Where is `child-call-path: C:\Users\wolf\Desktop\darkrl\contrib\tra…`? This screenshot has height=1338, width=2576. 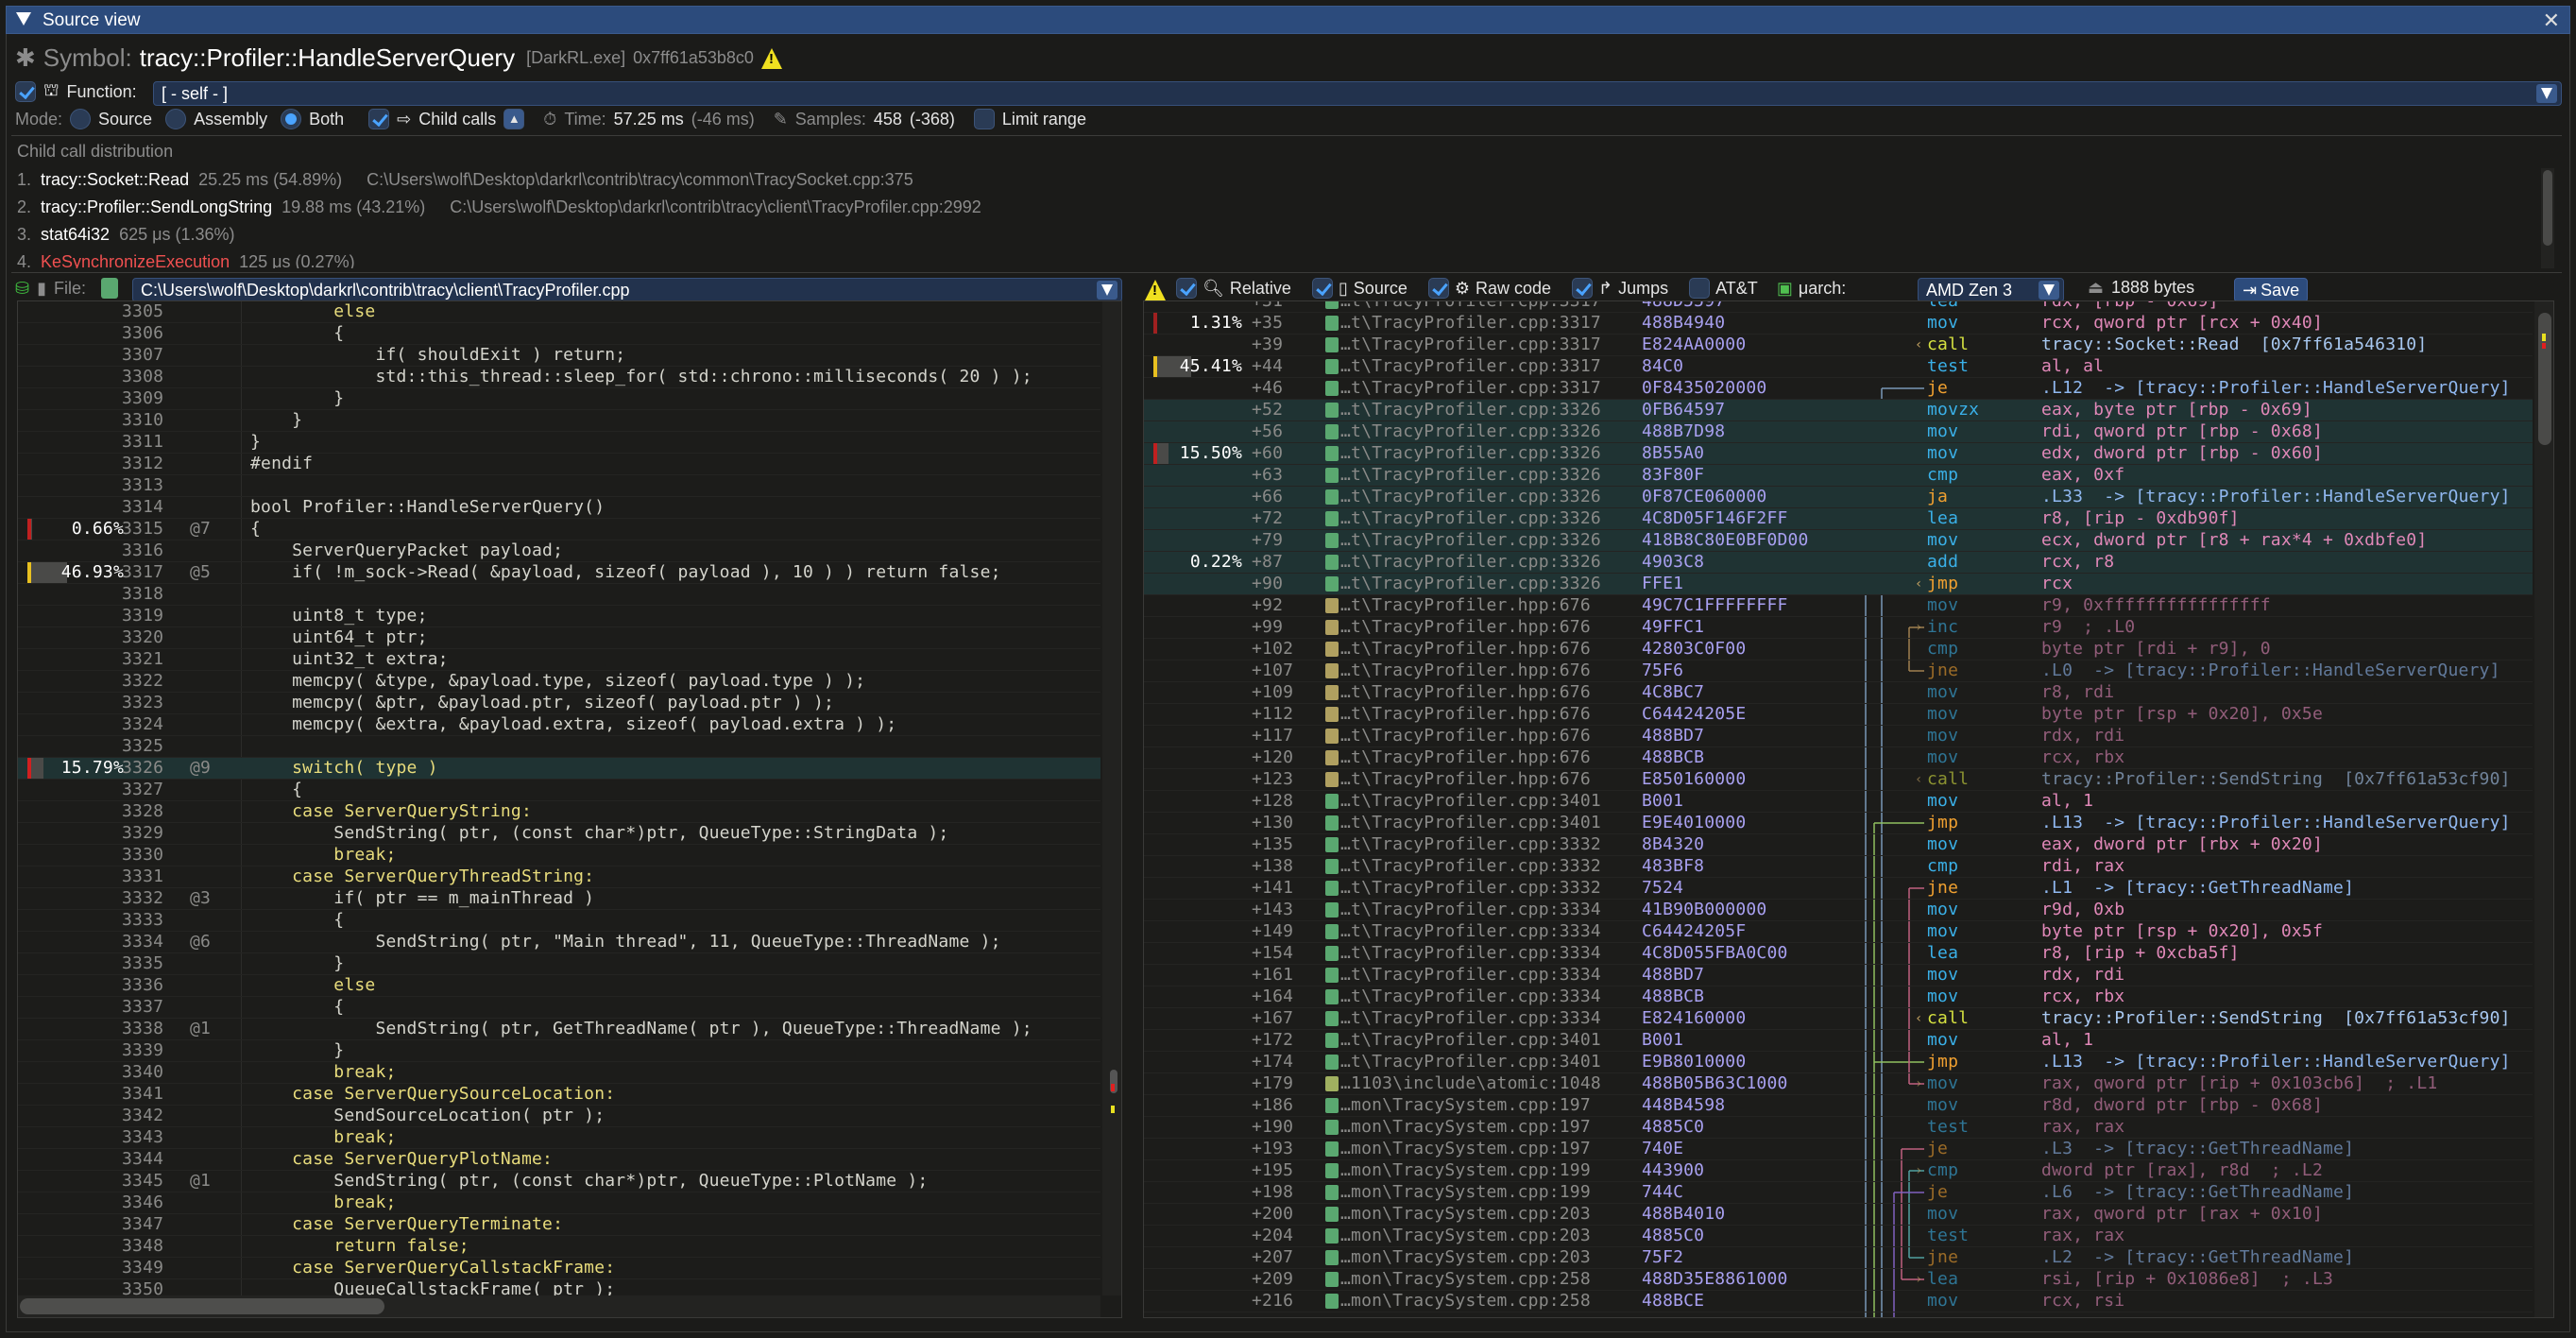 child-call-path: C:\Users\wolf\Desktop\darkrl\contrib\tra… is located at coordinates (640, 179).